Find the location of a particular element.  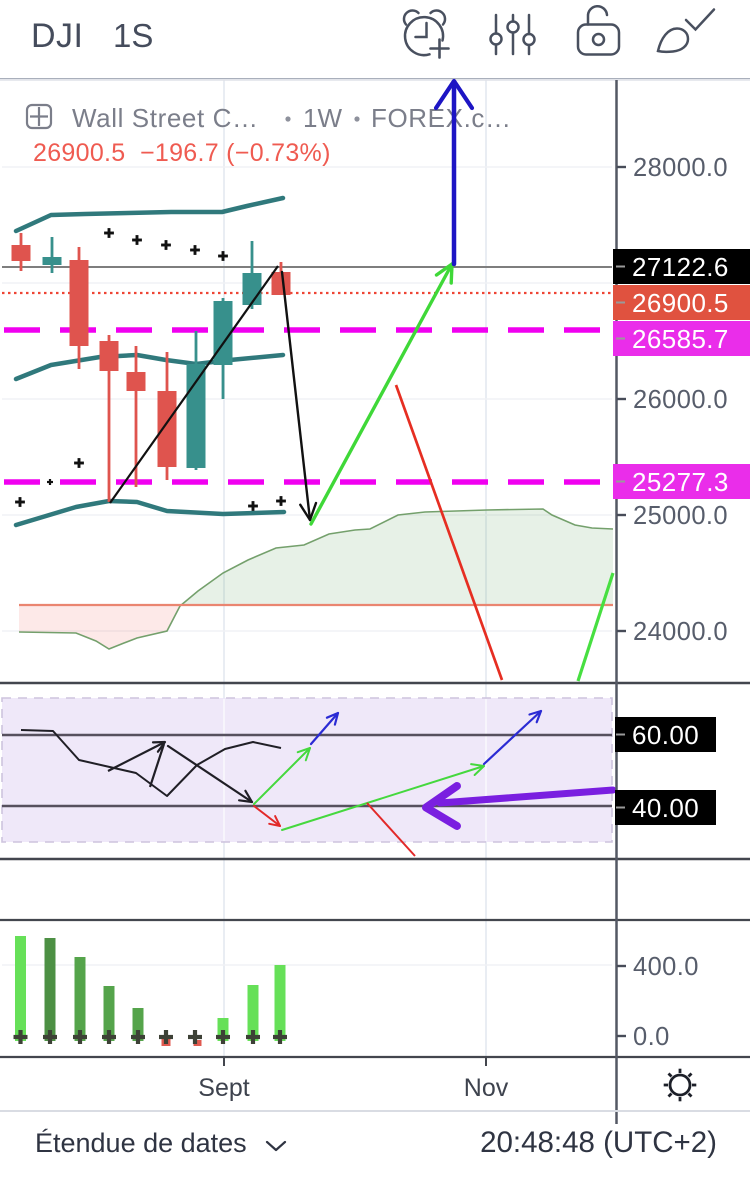

svg-text: 40.00 is located at coordinates (665, 808).